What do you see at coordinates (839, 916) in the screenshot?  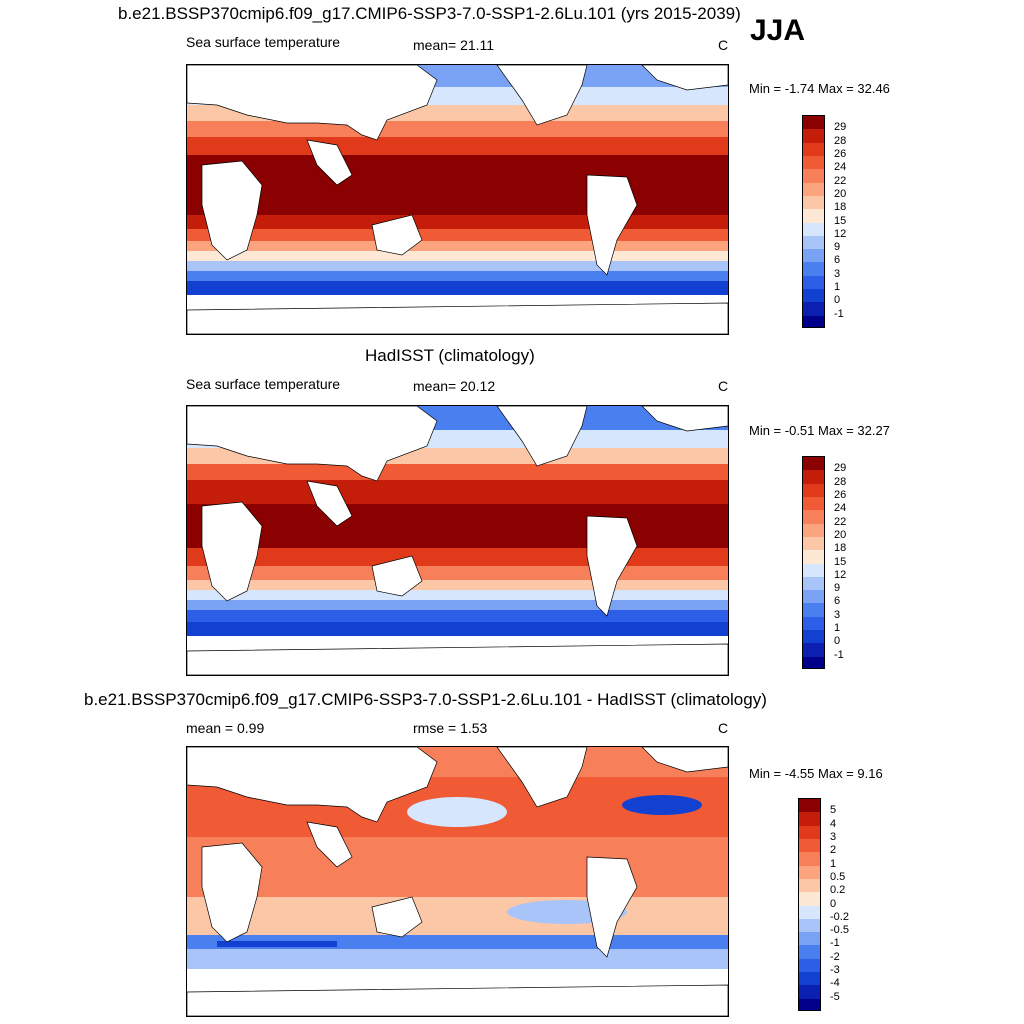 I see `colorbar-tick-label: -0.2` at bounding box center [839, 916].